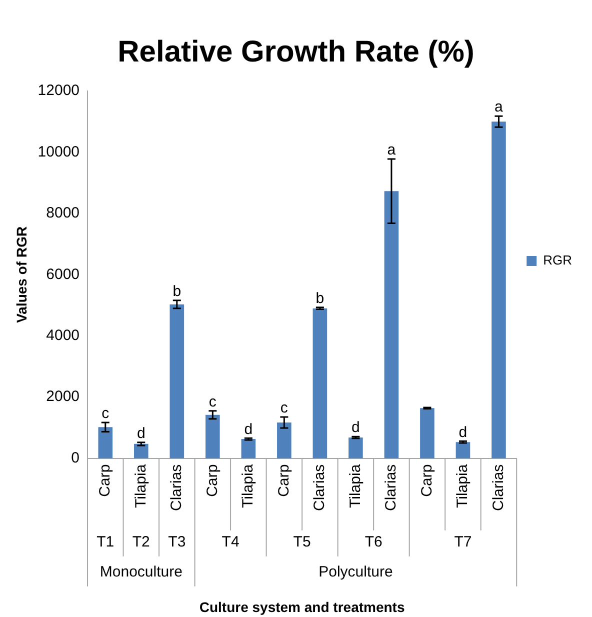 The width and height of the screenshot is (592, 617). I want to click on y-tick-label: 2000, so click(63, 397).